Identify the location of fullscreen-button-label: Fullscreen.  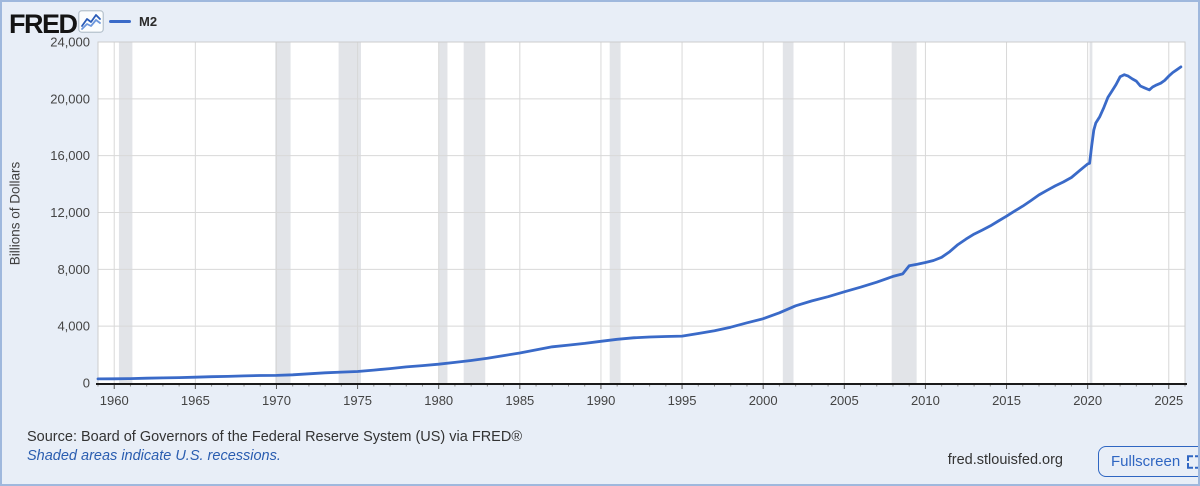
(1146, 461).